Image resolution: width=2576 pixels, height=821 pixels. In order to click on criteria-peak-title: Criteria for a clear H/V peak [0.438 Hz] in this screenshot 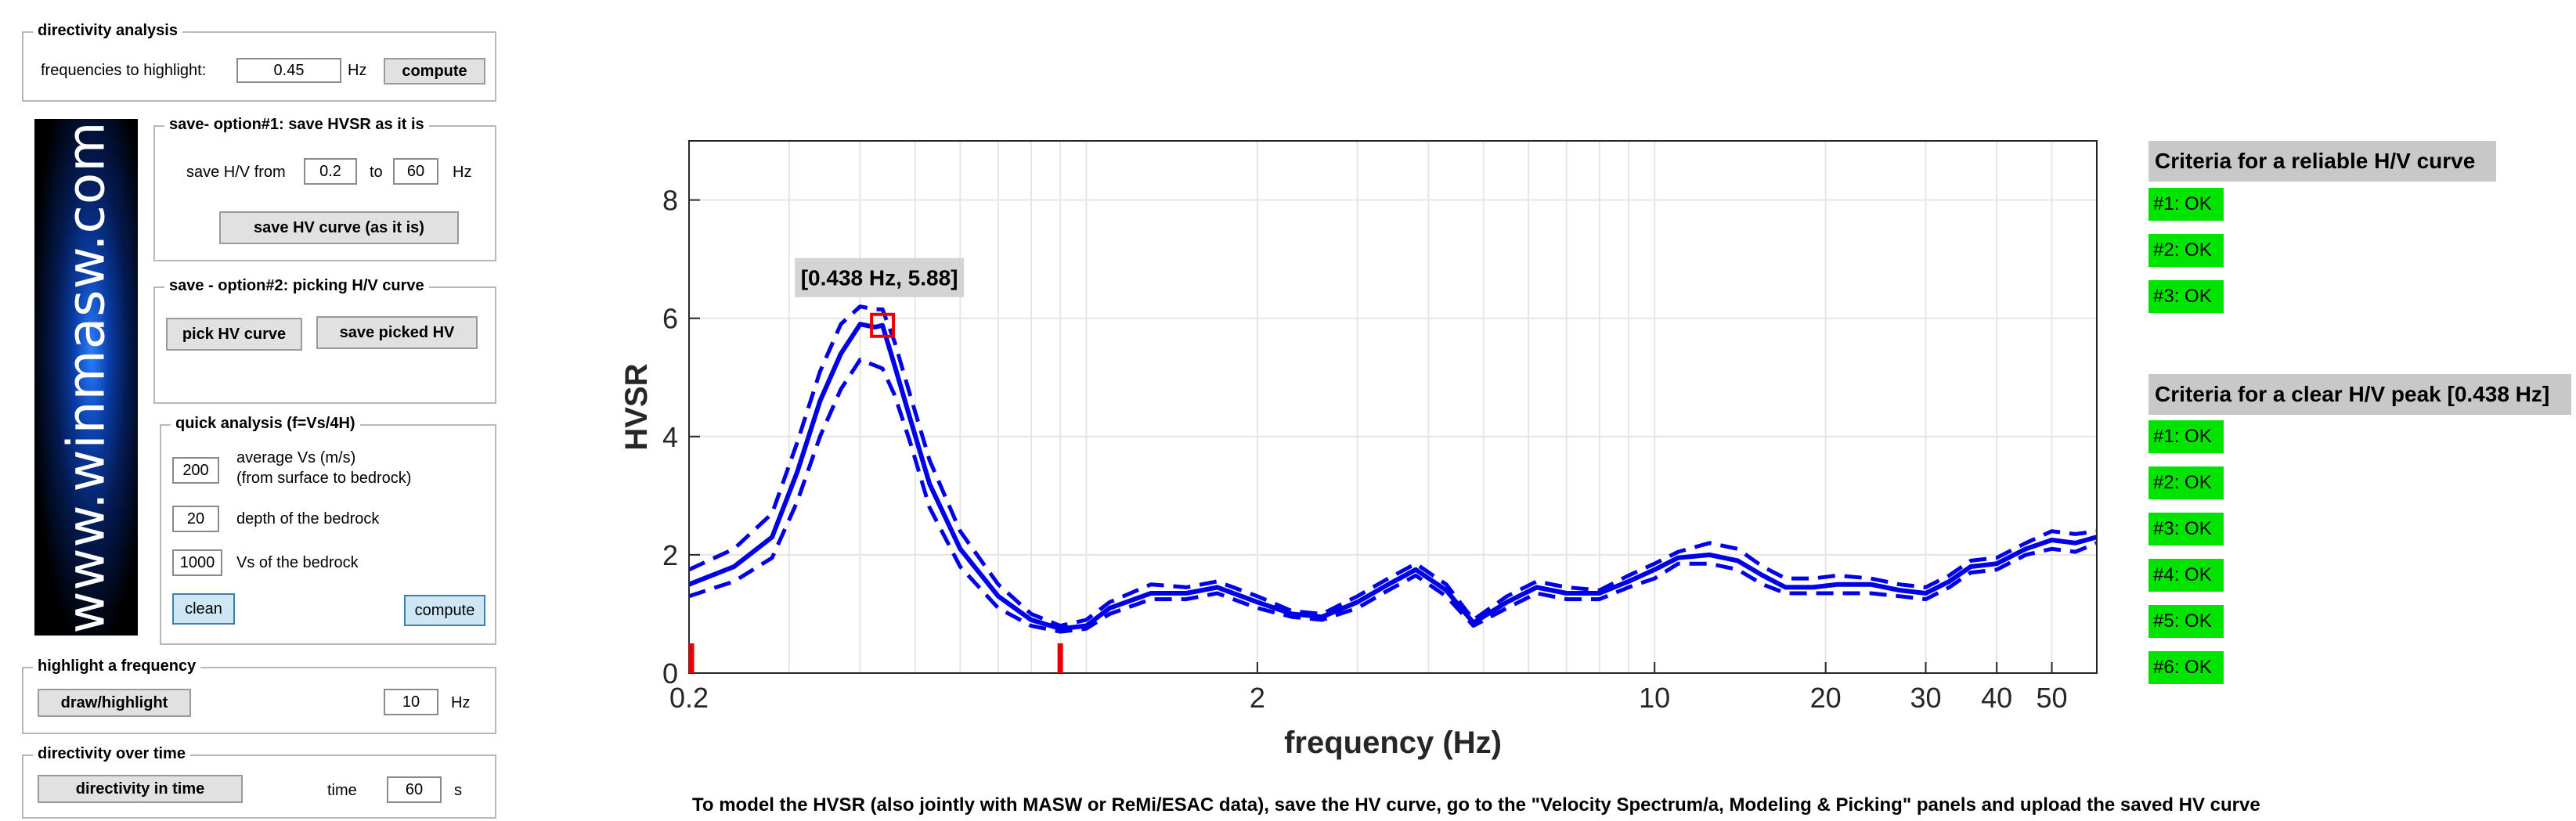, I will do `click(2359, 394)`.